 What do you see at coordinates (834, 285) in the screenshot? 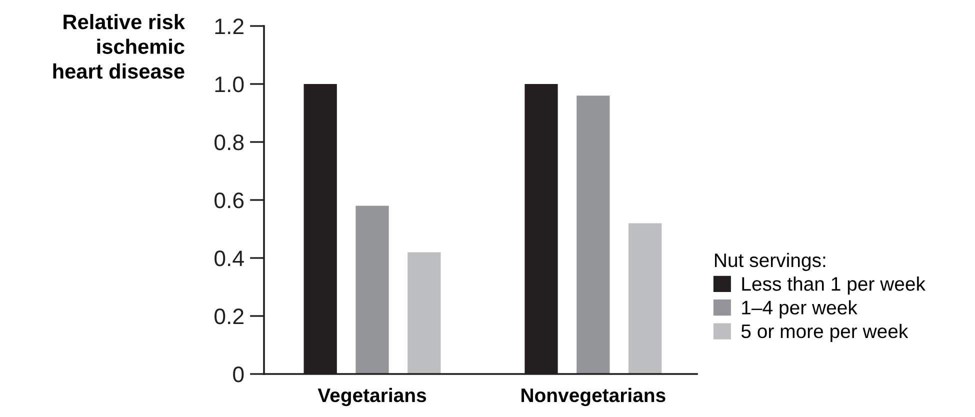
I see `legend-label: Less than 1 per week` at bounding box center [834, 285].